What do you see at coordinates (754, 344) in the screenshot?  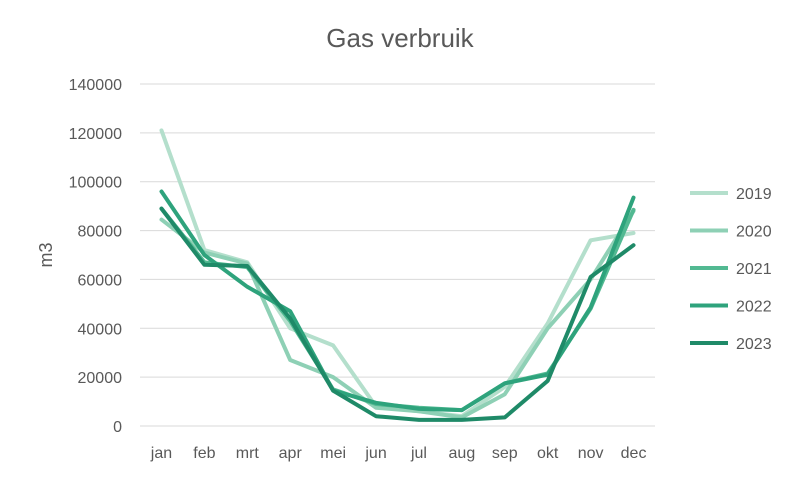 I see `legend-label-2023: 2023` at bounding box center [754, 344].